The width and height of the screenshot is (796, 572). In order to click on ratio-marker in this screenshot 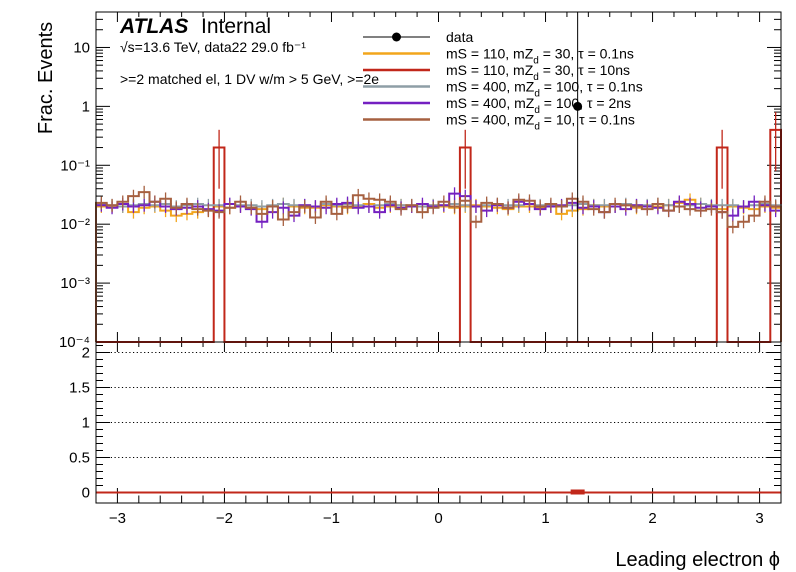, I will do `click(577, 492)`.